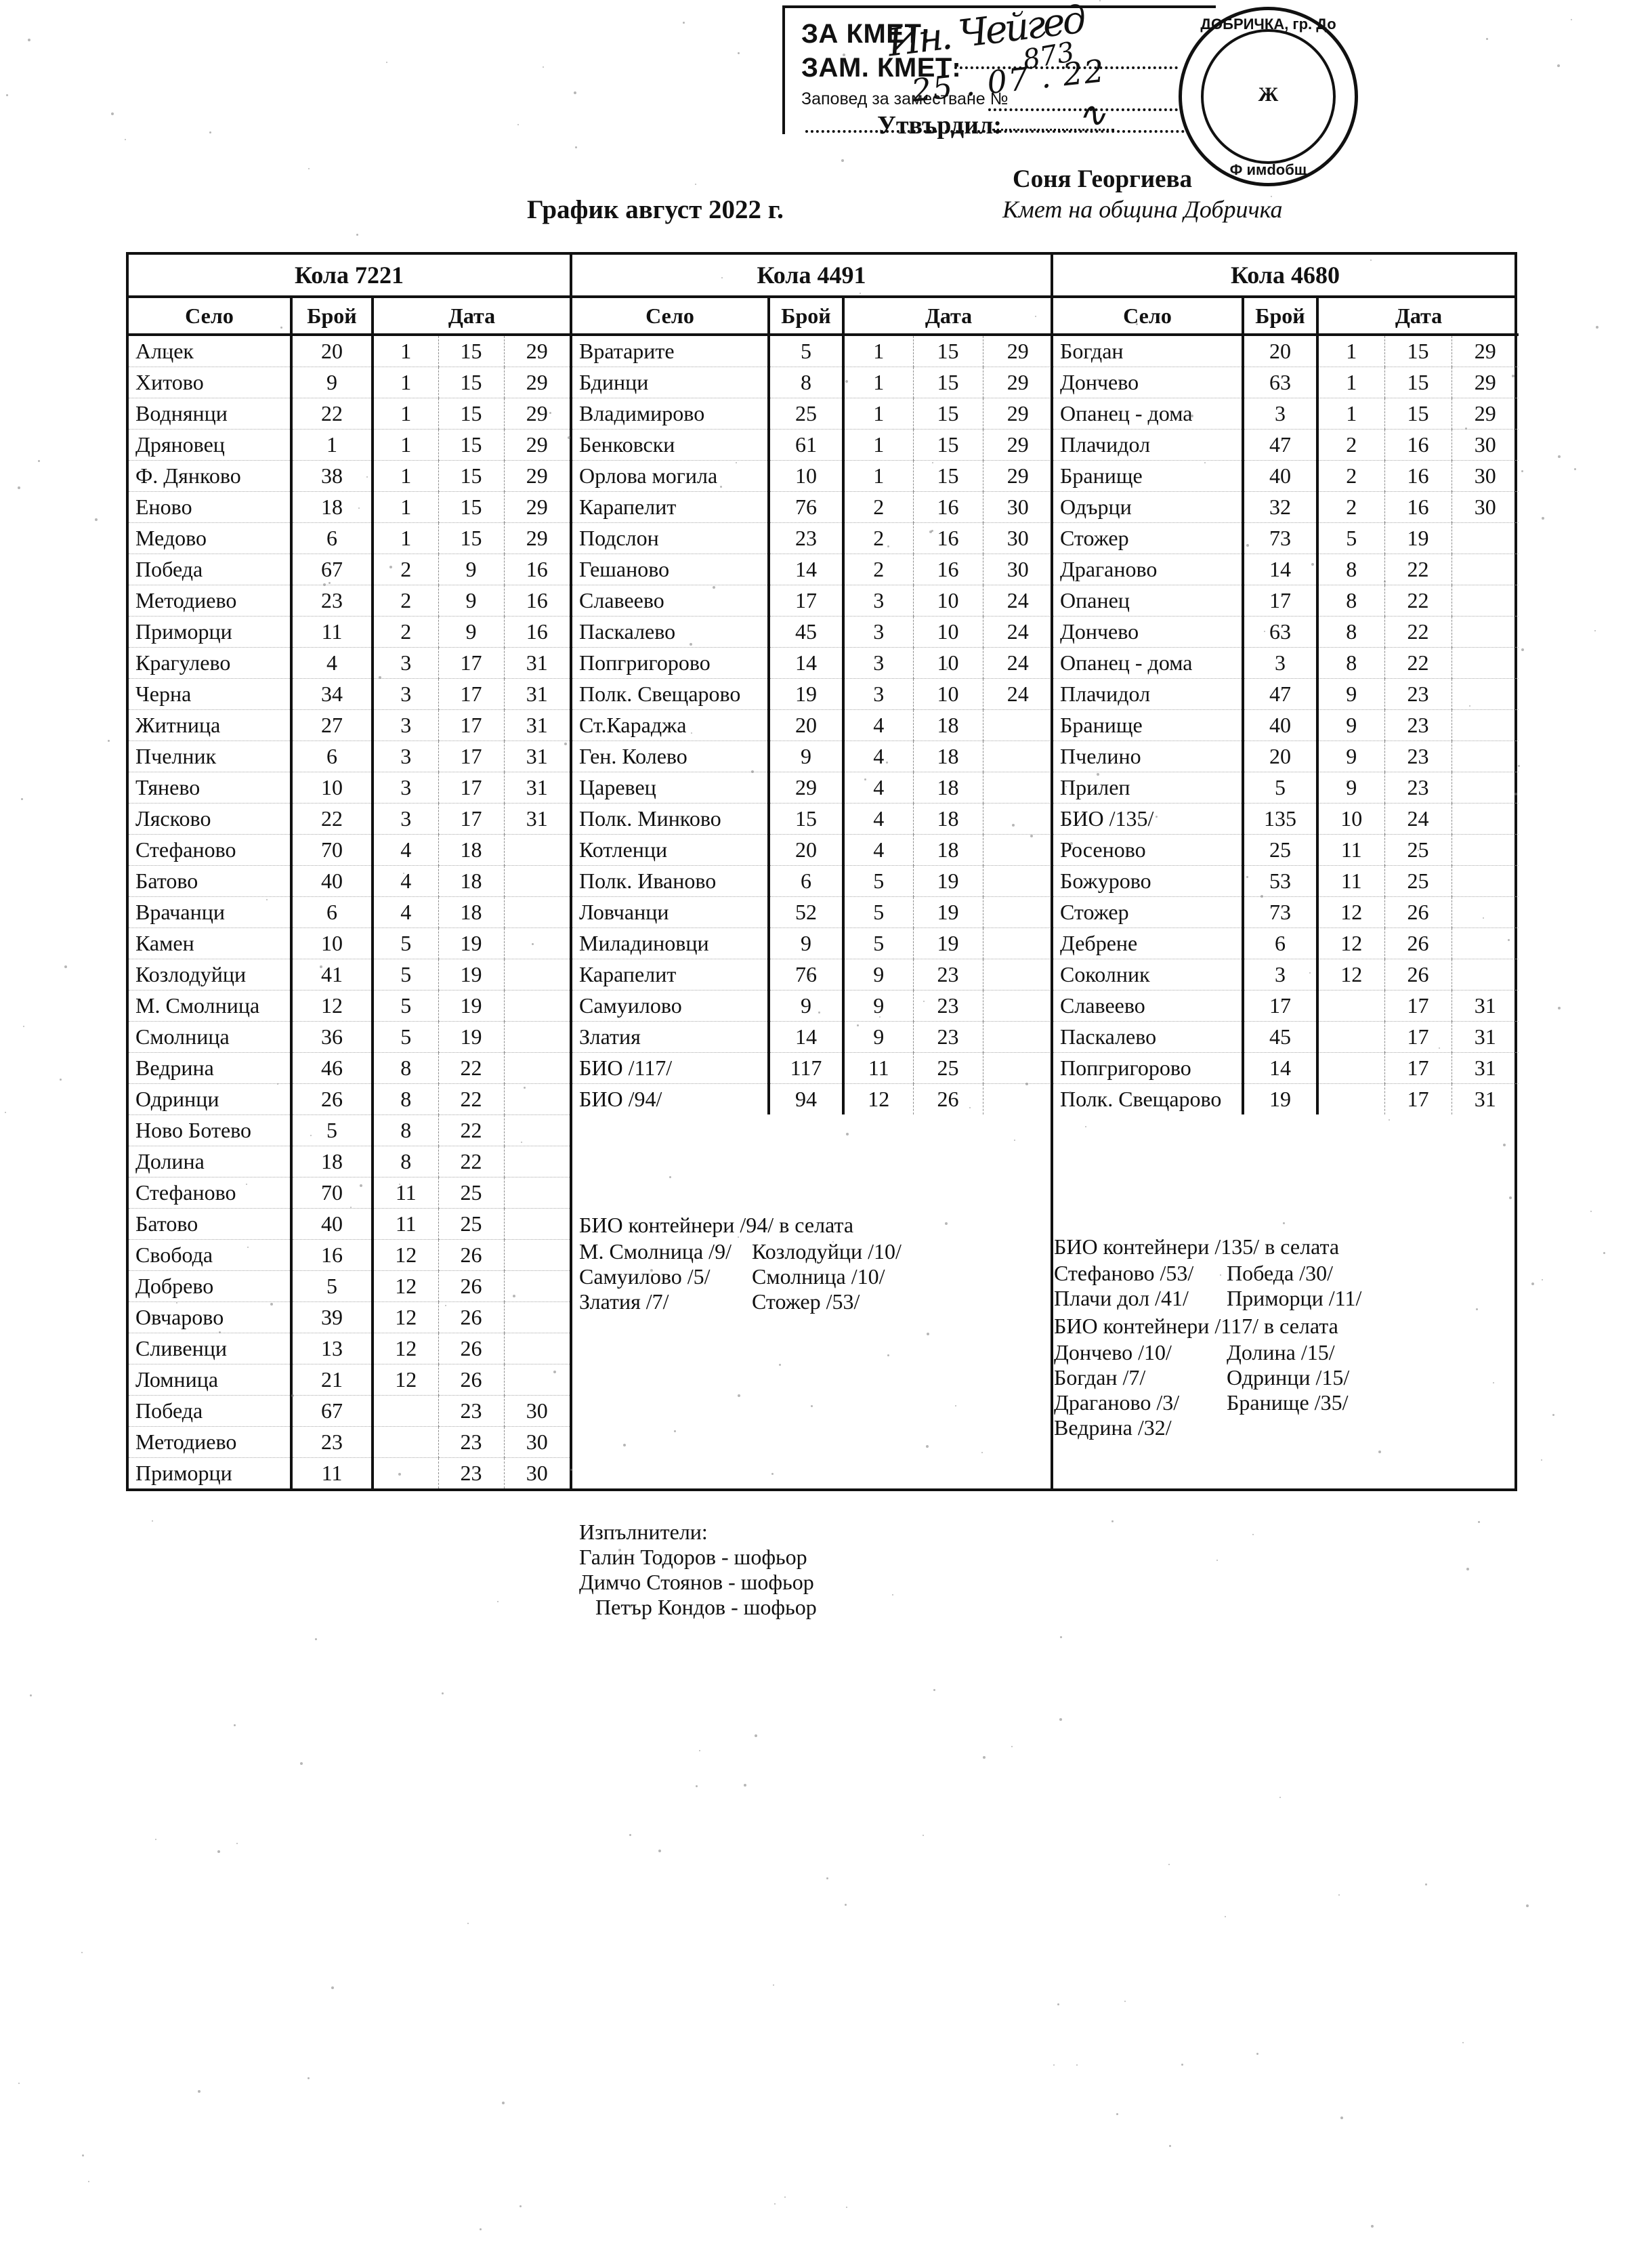 Image resolution: width=1652 pixels, height=2252 pixels. What do you see at coordinates (472, 1099) in the screenshot?
I see `cell-date-2: 22` at bounding box center [472, 1099].